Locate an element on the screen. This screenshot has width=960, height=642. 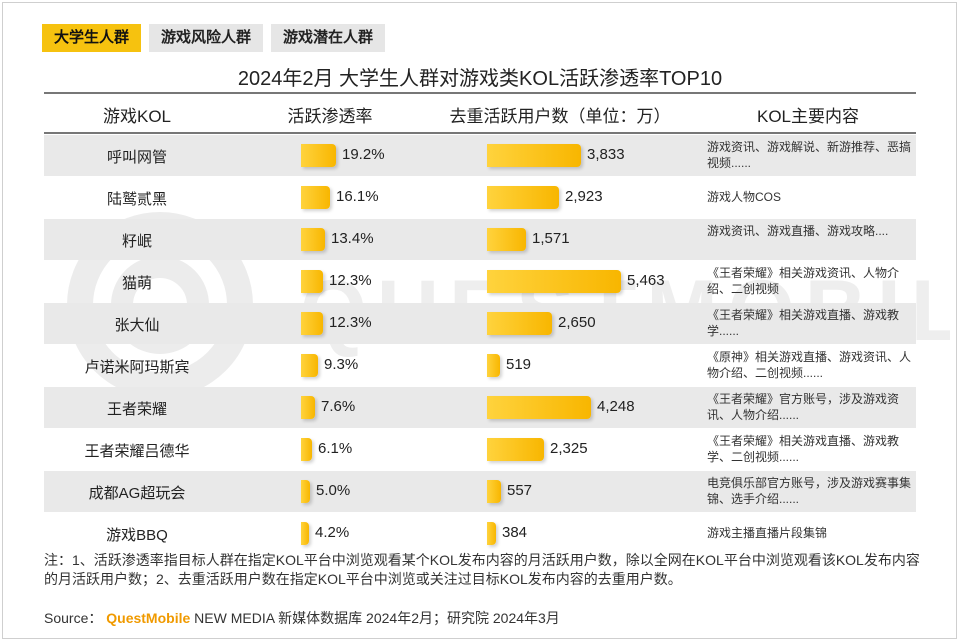
users-label: 4,248 is located at coordinates (616, 406).